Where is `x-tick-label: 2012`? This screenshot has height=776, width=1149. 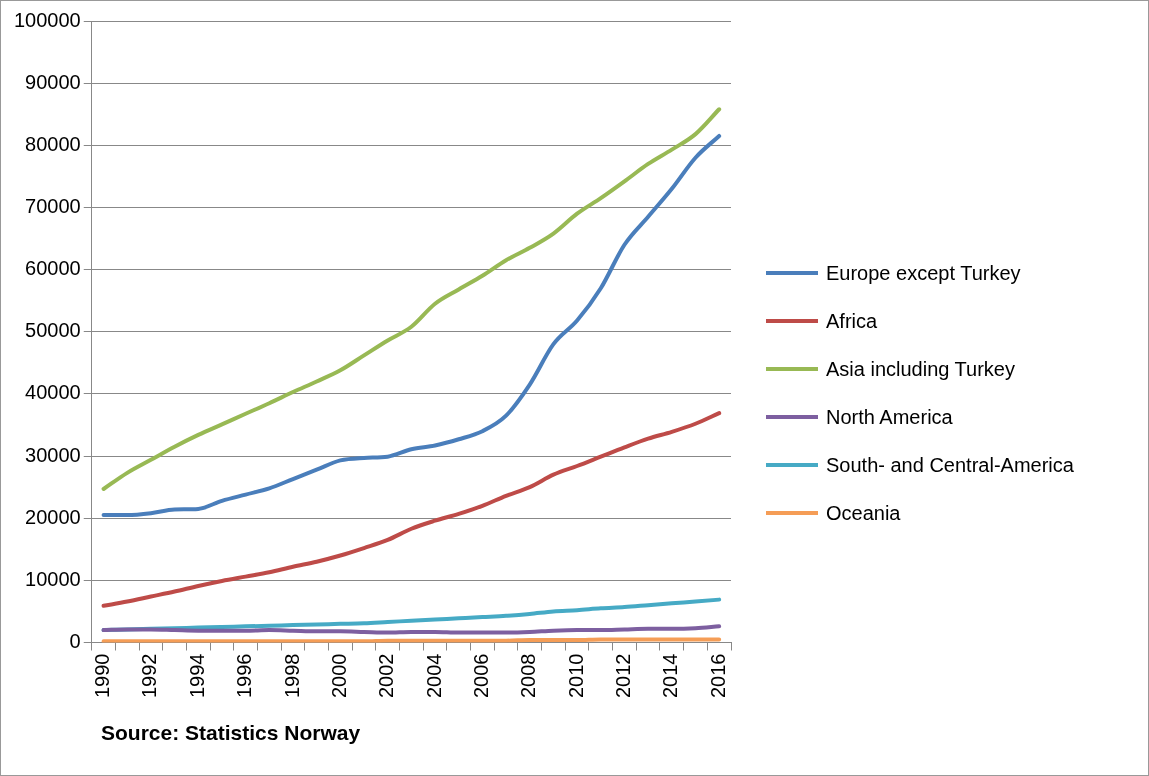
x-tick-label: 2012 is located at coordinates (622, 676).